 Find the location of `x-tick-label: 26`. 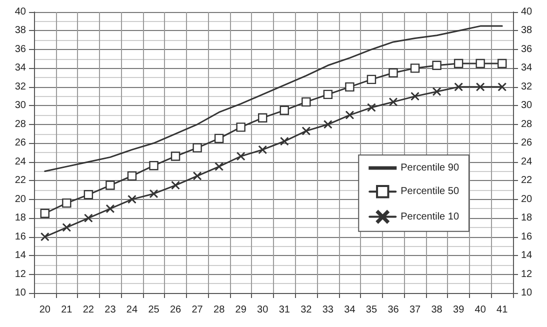

x-tick-label: 26 is located at coordinates (176, 310).